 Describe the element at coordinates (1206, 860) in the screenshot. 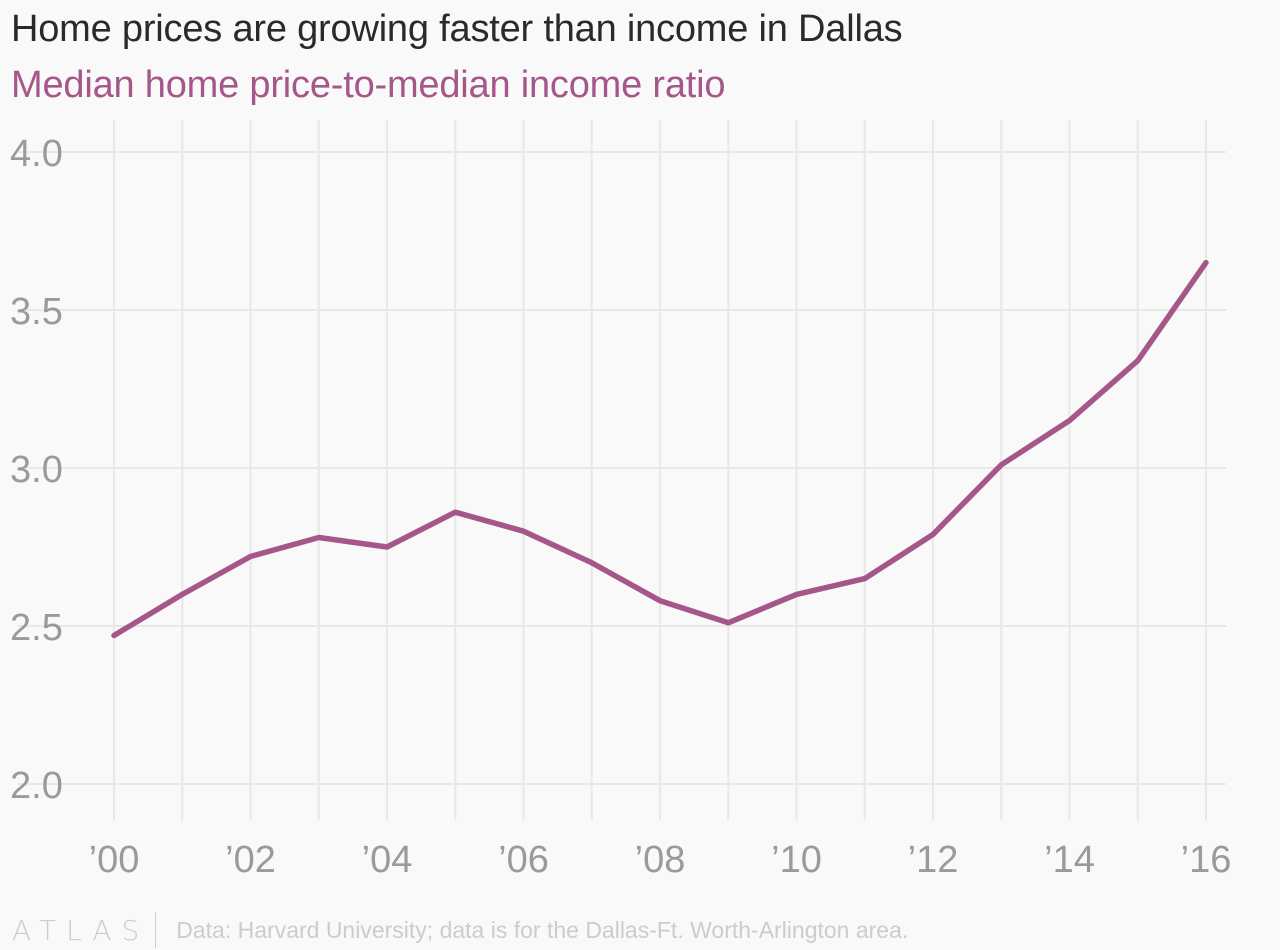

I see `x-tick-label: ’16` at that location.